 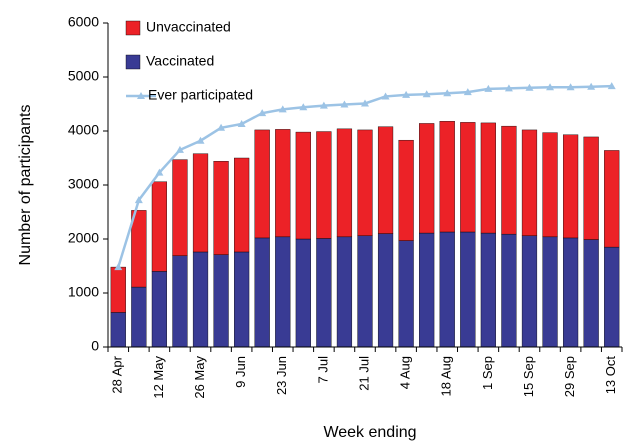 What do you see at coordinates (141, 95) in the screenshot?
I see `legend-marker` at bounding box center [141, 95].